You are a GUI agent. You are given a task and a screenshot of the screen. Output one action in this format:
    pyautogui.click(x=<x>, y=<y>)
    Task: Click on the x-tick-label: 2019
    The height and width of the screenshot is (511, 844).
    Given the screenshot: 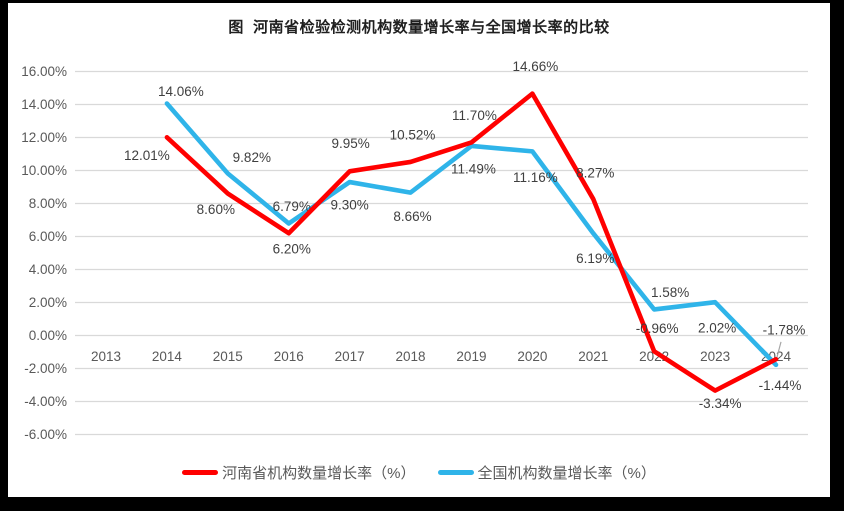 What is the action you would take?
    pyautogui.click(x=471, y=356)
    